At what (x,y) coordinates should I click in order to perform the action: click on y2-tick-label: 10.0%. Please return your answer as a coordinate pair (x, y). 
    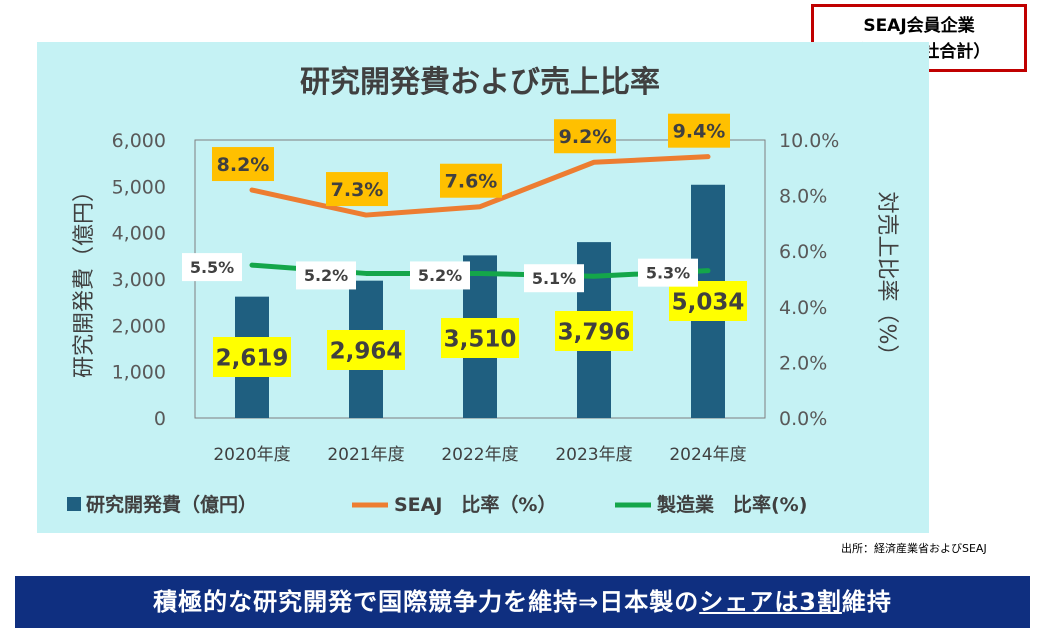
    Looking at the image, I should click on (809, 141).